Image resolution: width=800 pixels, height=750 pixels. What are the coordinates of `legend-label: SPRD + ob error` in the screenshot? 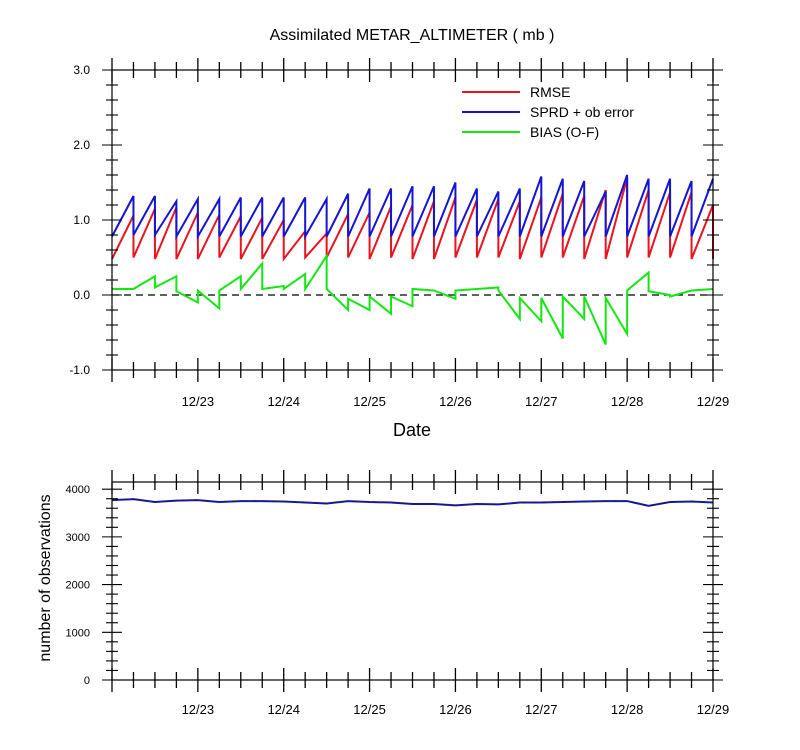 It's located at (582, 112).